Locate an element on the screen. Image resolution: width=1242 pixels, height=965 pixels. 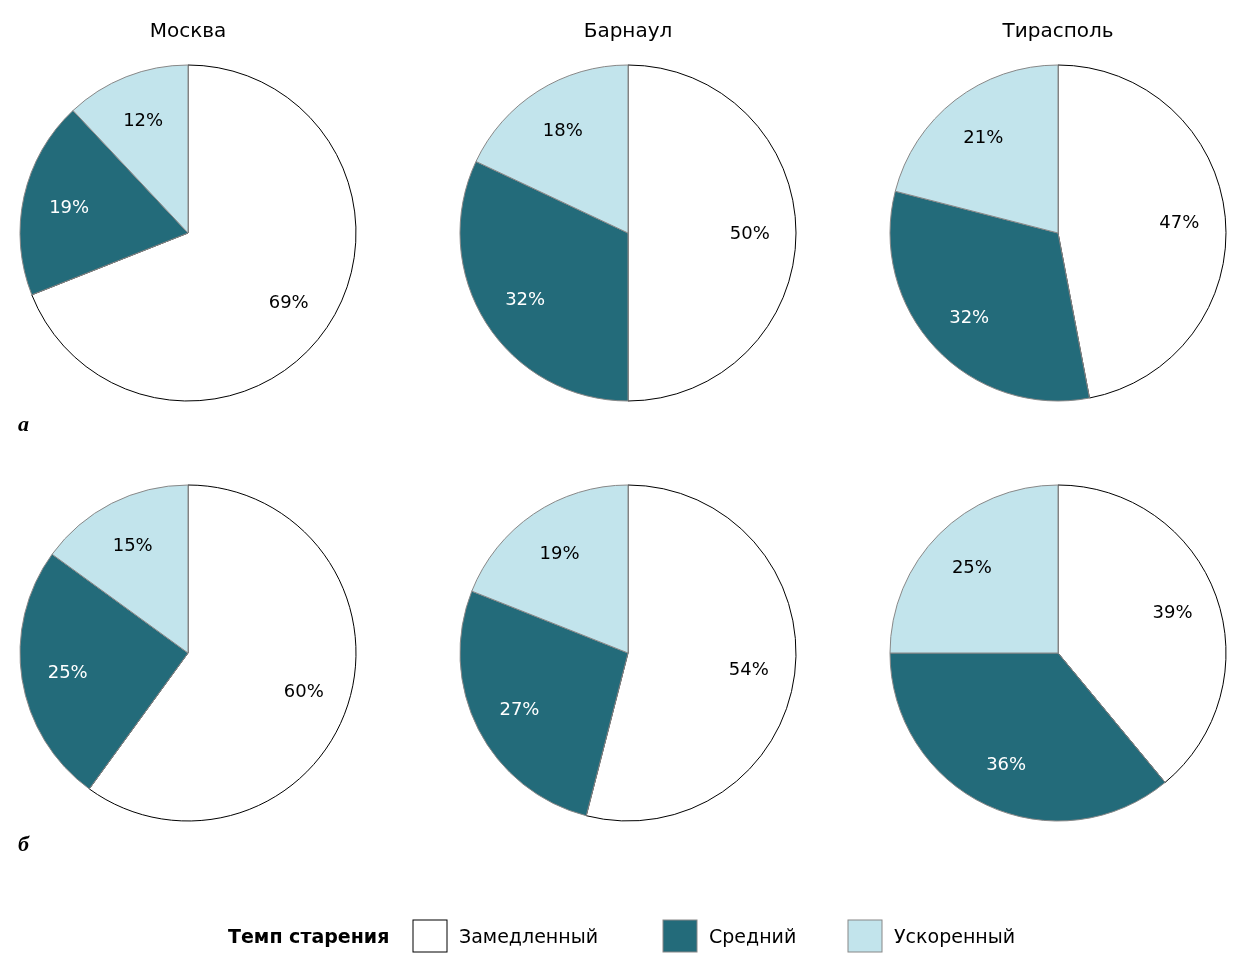
data-label: 47% is located at coordinates (1179, 221).